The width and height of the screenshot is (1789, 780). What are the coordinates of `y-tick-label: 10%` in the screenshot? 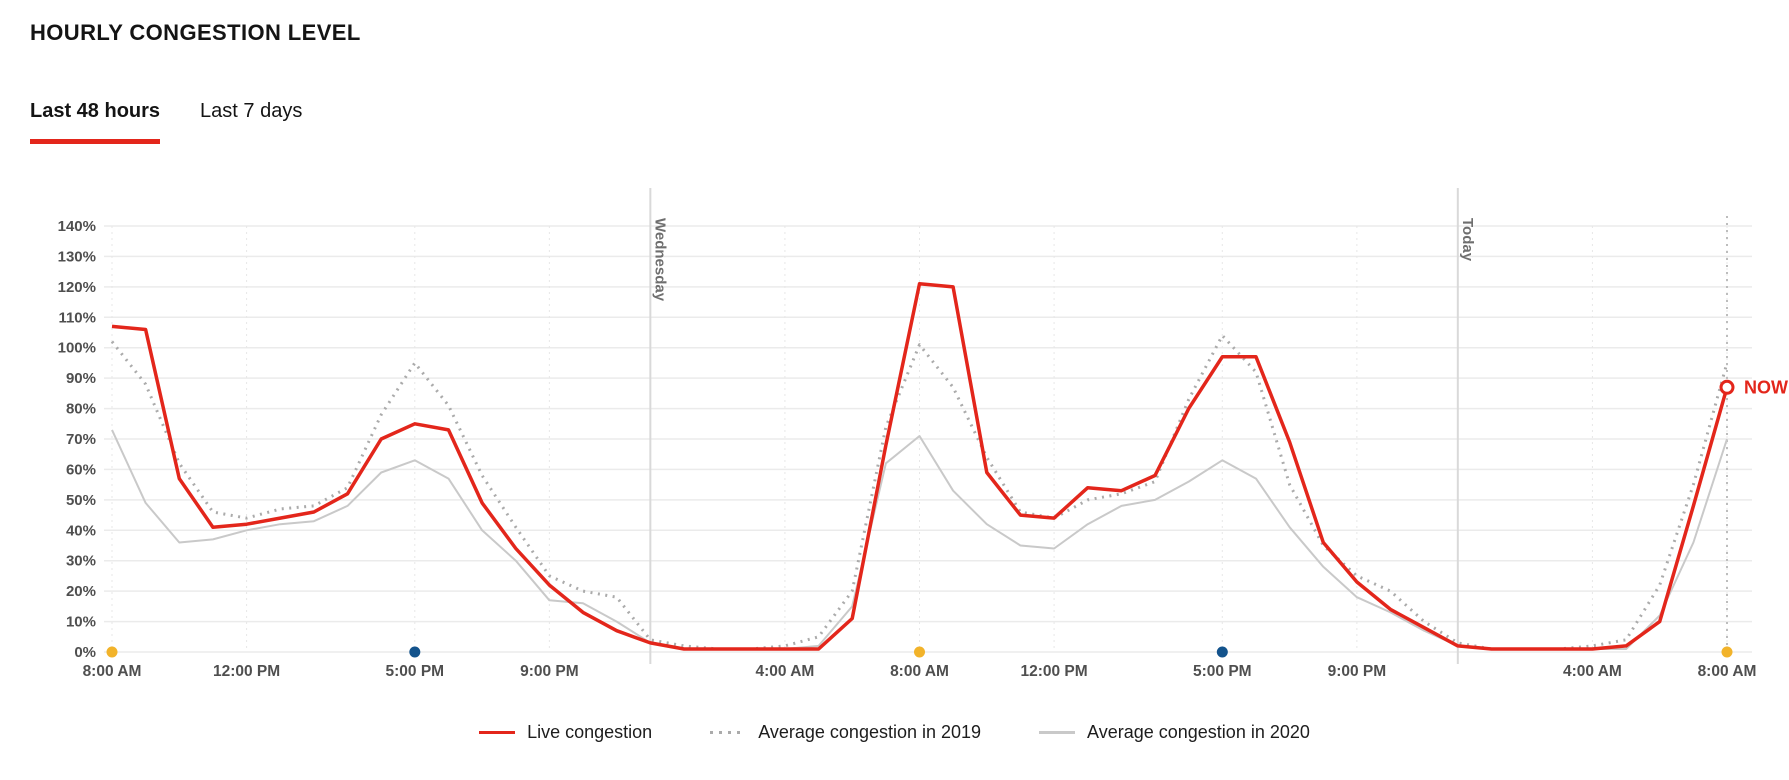 It's located at (81, 622).